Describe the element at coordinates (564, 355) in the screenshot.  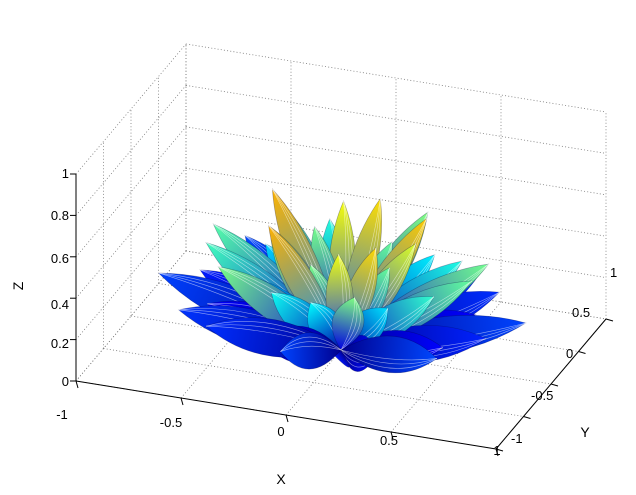
I see `y-axis-tick-labels: -1 -0.5 0 0.5 1` at that location.